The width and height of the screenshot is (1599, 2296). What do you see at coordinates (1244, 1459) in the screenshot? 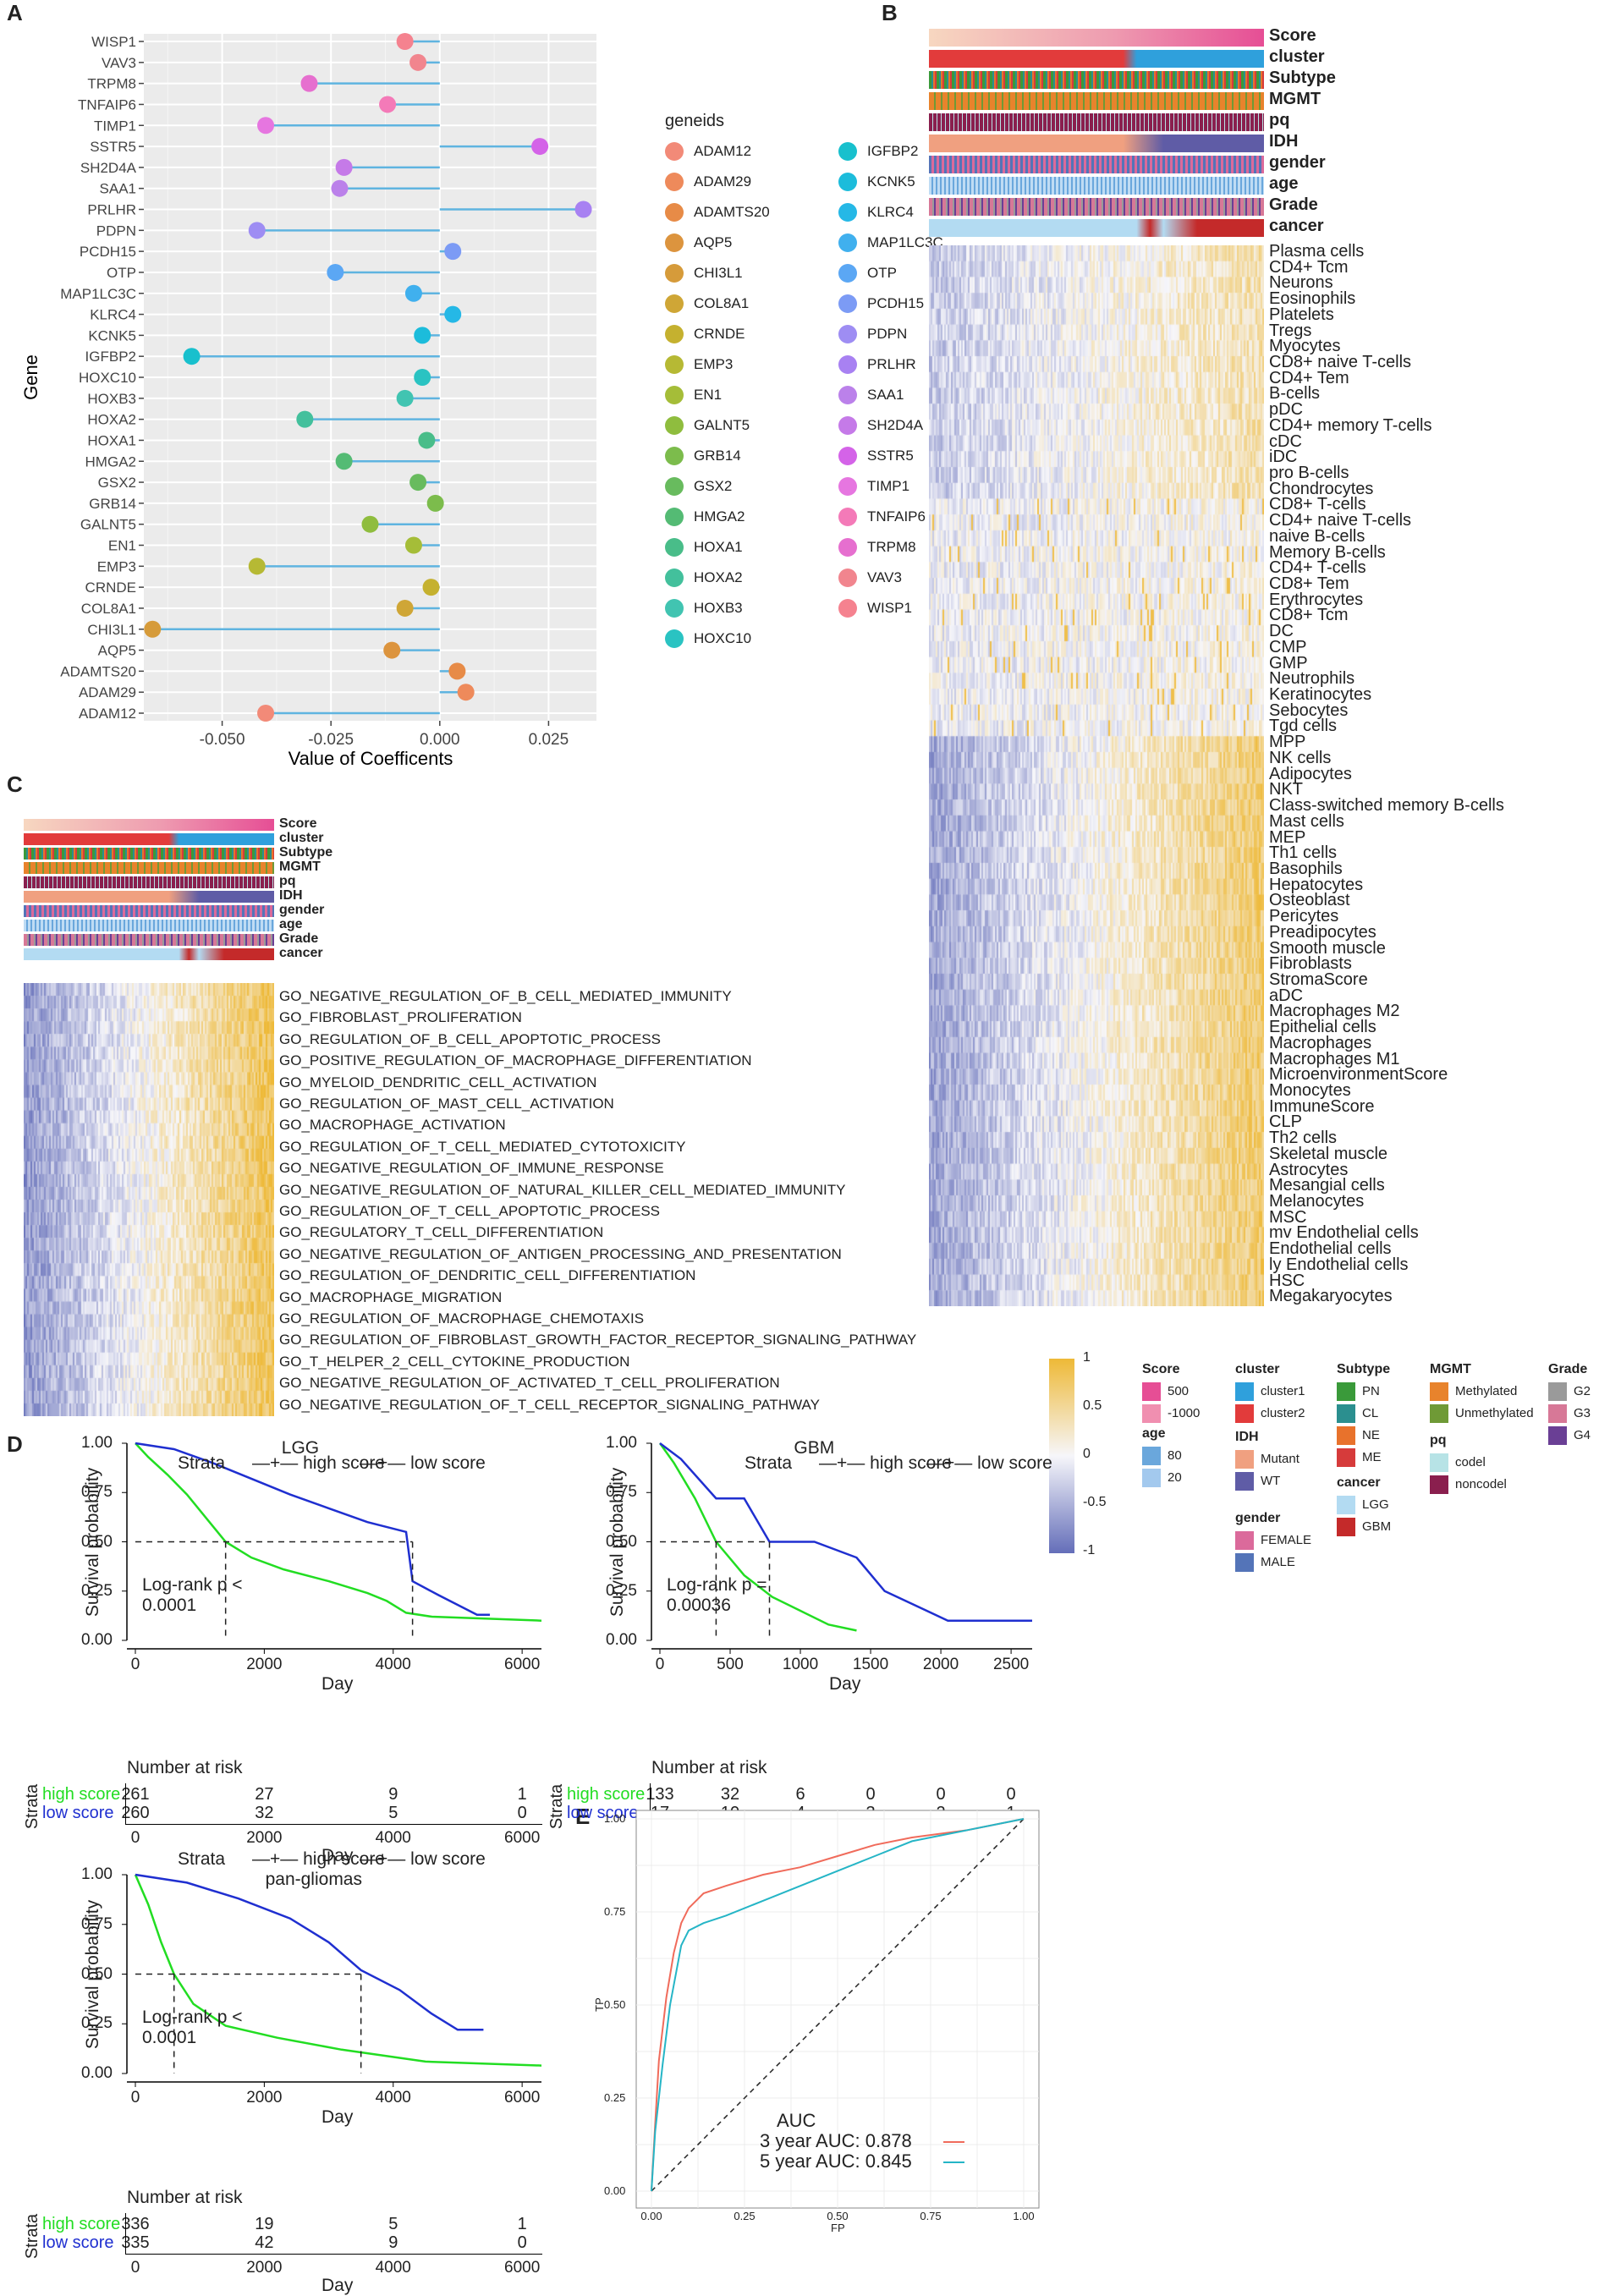
I see `idh-legend-swatch` at bounding box center [1244, 1459].